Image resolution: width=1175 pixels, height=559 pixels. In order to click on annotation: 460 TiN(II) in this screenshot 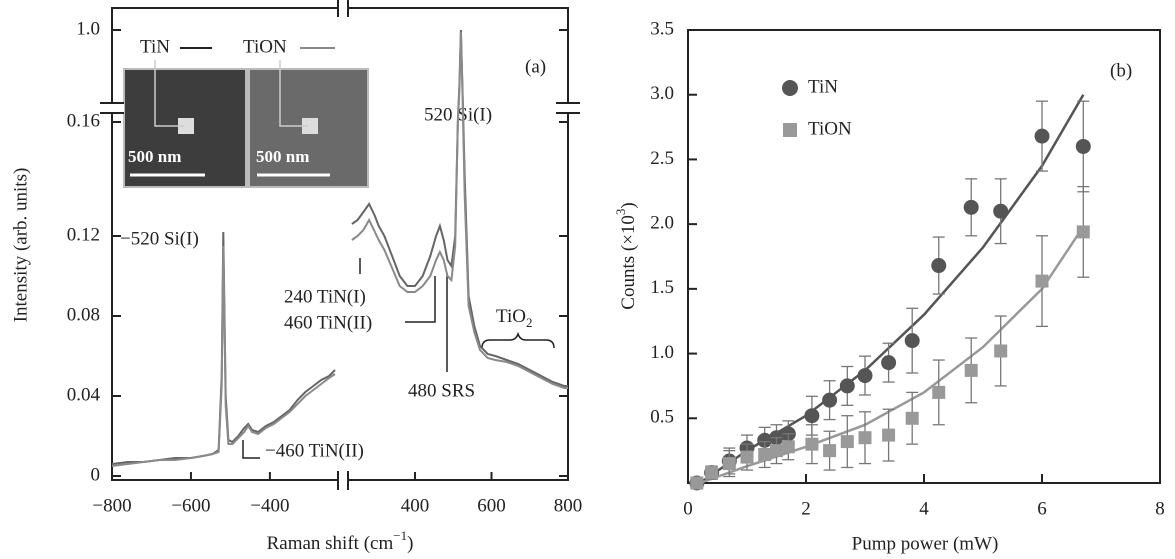, I will do `click(328, 322)`.